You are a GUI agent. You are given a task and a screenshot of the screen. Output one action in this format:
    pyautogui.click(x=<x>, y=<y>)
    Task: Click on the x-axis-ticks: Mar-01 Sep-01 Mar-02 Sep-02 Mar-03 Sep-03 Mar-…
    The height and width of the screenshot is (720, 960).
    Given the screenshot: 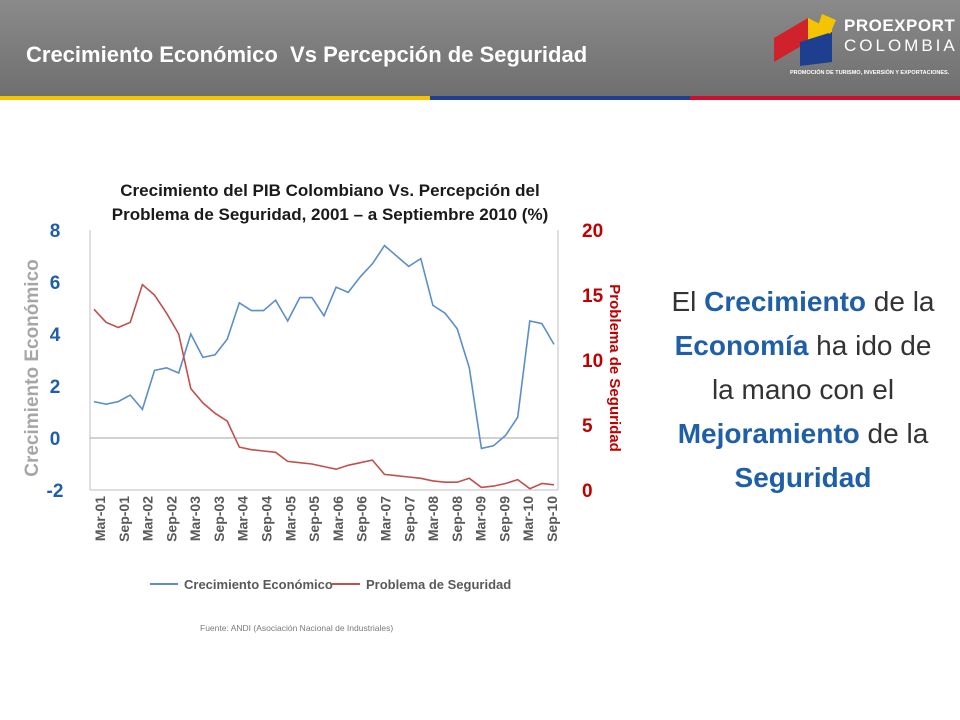 What is the action you would take?
    pyautogui.click(x=326, y=519)
    